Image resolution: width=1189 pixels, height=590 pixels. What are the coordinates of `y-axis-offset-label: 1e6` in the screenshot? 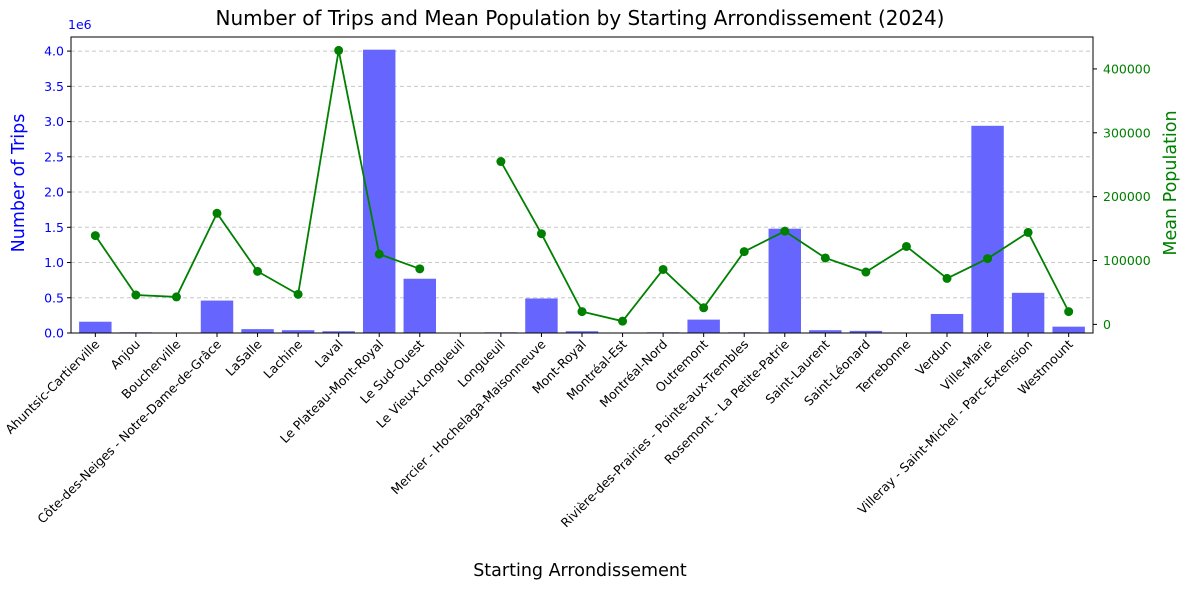 It's located at (80, 24).